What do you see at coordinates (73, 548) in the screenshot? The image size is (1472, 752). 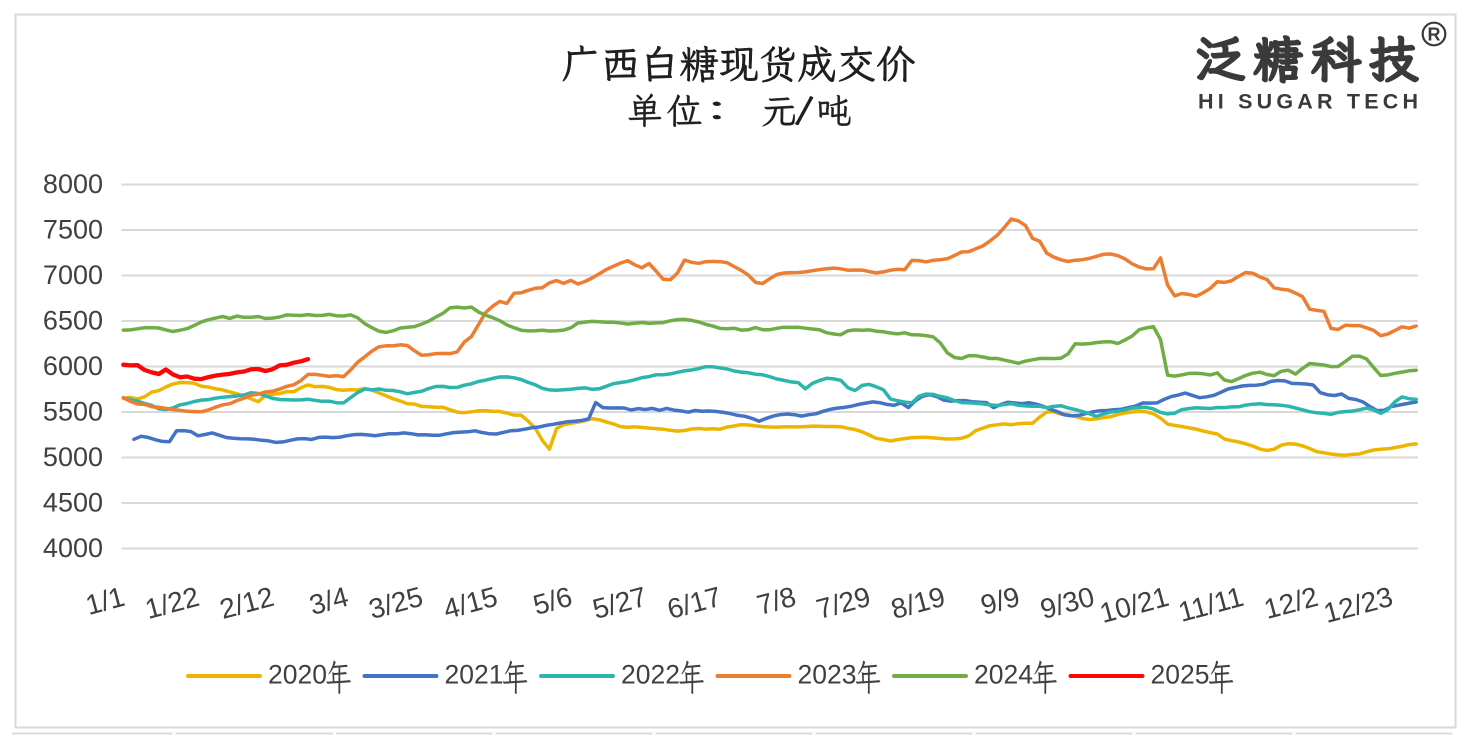 I see `svg-text: 4000` at bounding box center [73, 548].